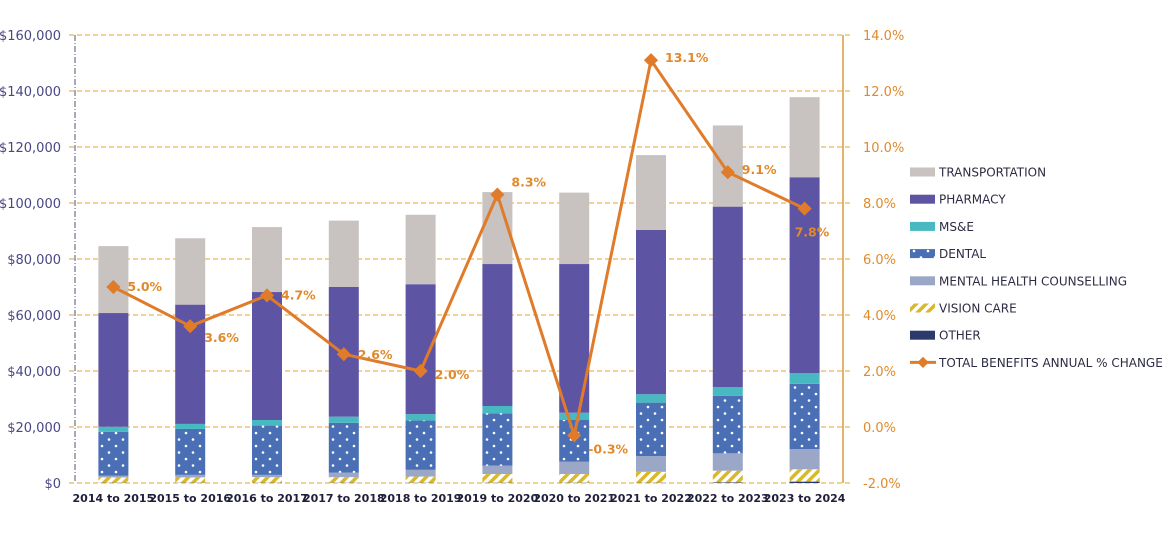 Image resolution: width=1170 pixels, height=536 pixels. Describe the element at coordinates (344, 498) in the screenshot. I see `x-tick-label: 2017 to 2018` at that location.